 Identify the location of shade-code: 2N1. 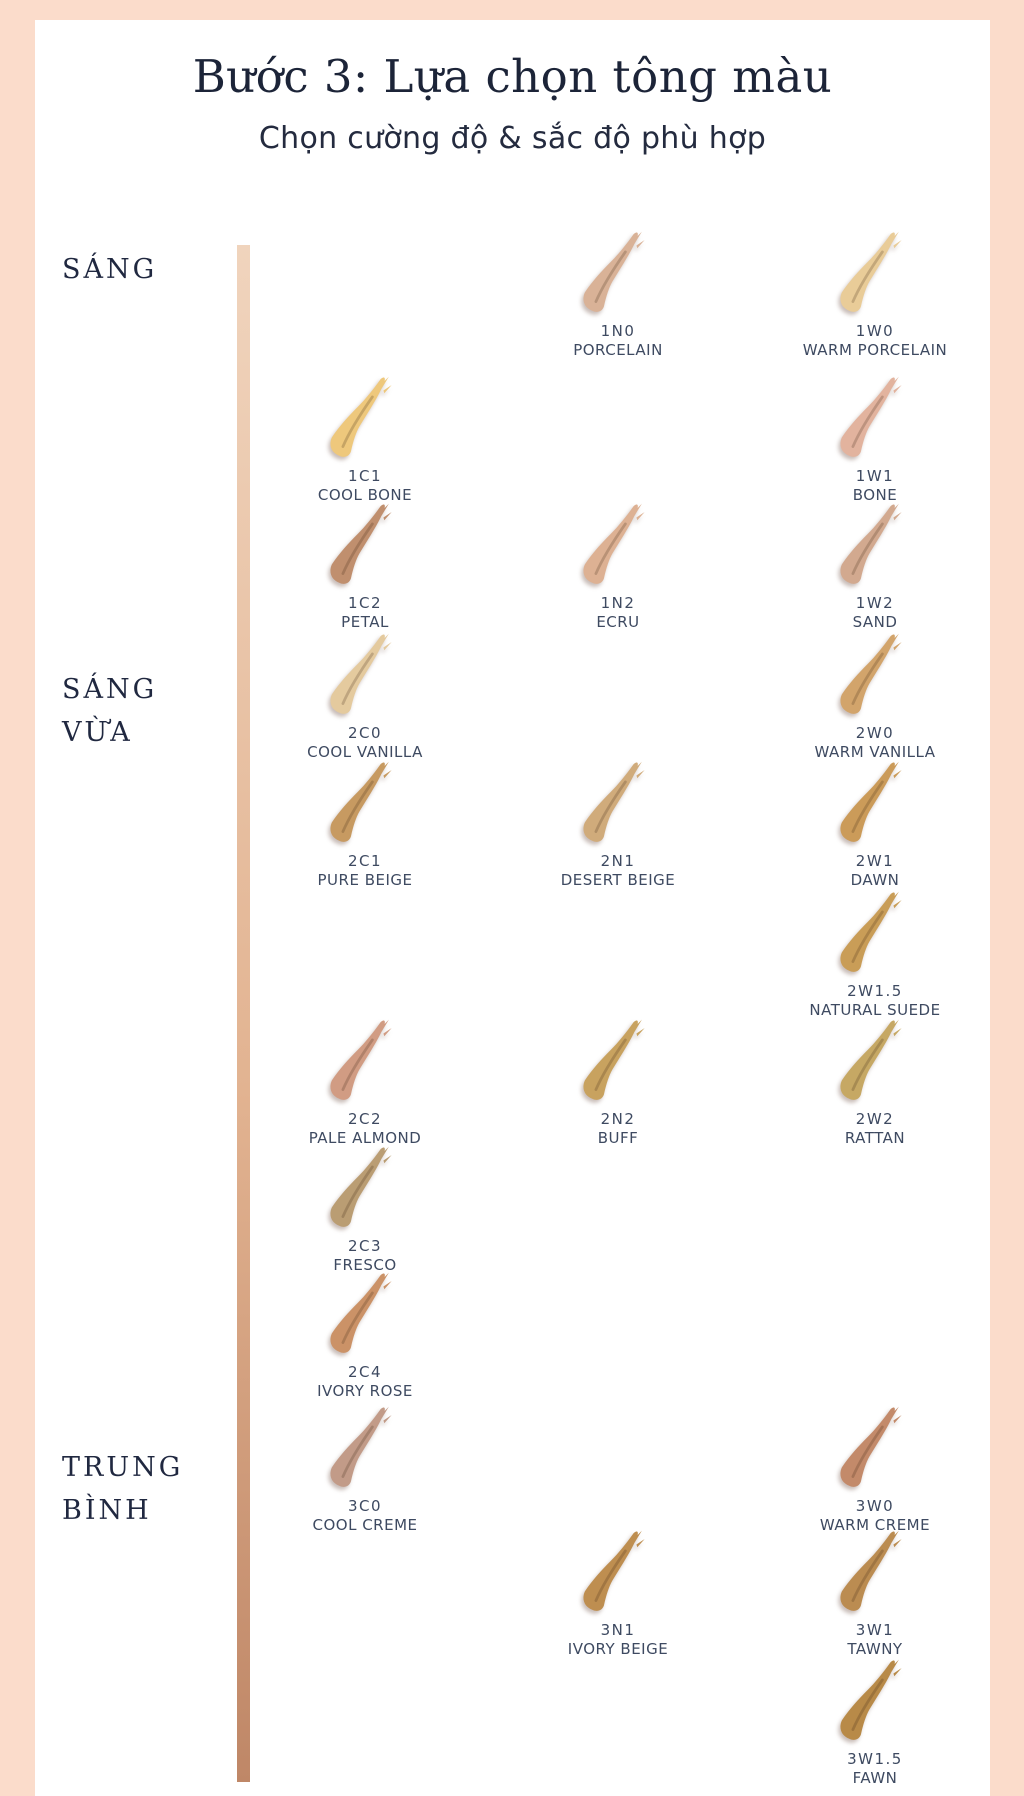
(618, 861).